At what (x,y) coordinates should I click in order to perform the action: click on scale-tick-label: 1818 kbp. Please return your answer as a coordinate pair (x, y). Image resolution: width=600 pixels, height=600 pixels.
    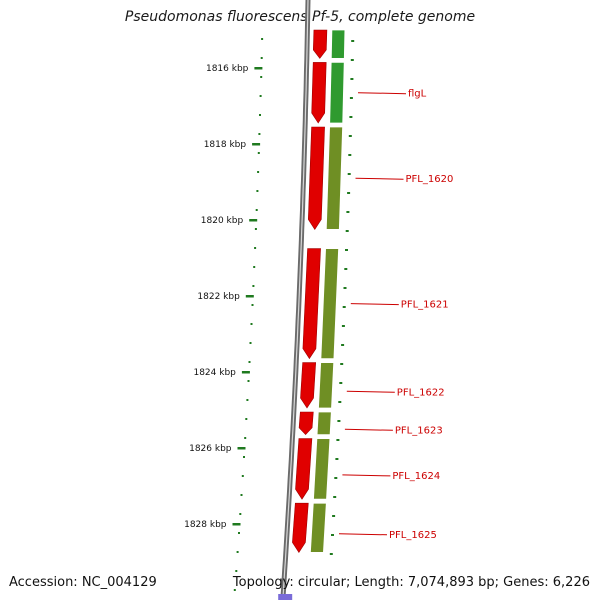
    Looking at the image, I should click on (225, 145).